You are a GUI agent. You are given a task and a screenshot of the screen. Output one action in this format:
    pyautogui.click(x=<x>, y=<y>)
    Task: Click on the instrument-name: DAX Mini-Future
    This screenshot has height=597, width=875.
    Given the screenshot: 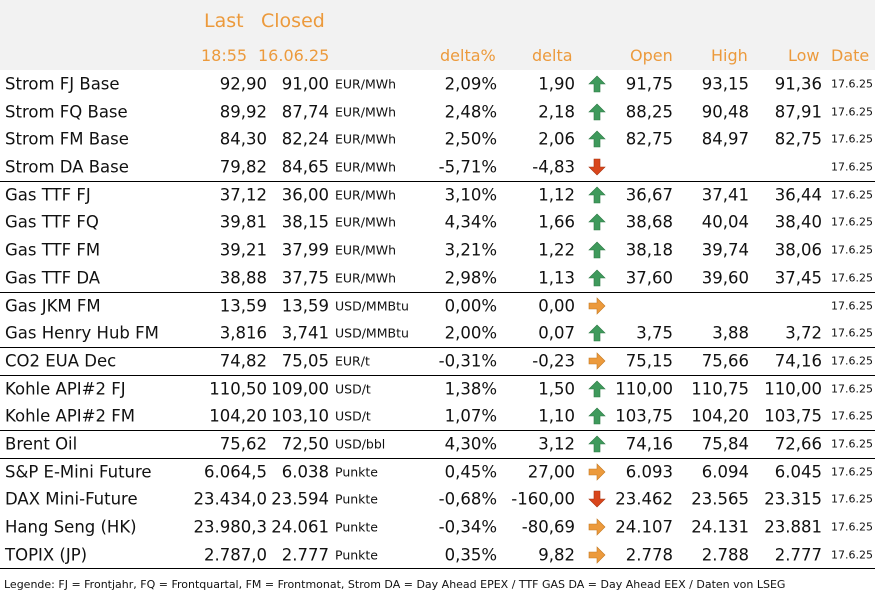 What is the action you would take?
    pyautogui.click(x=71, y=499)
    